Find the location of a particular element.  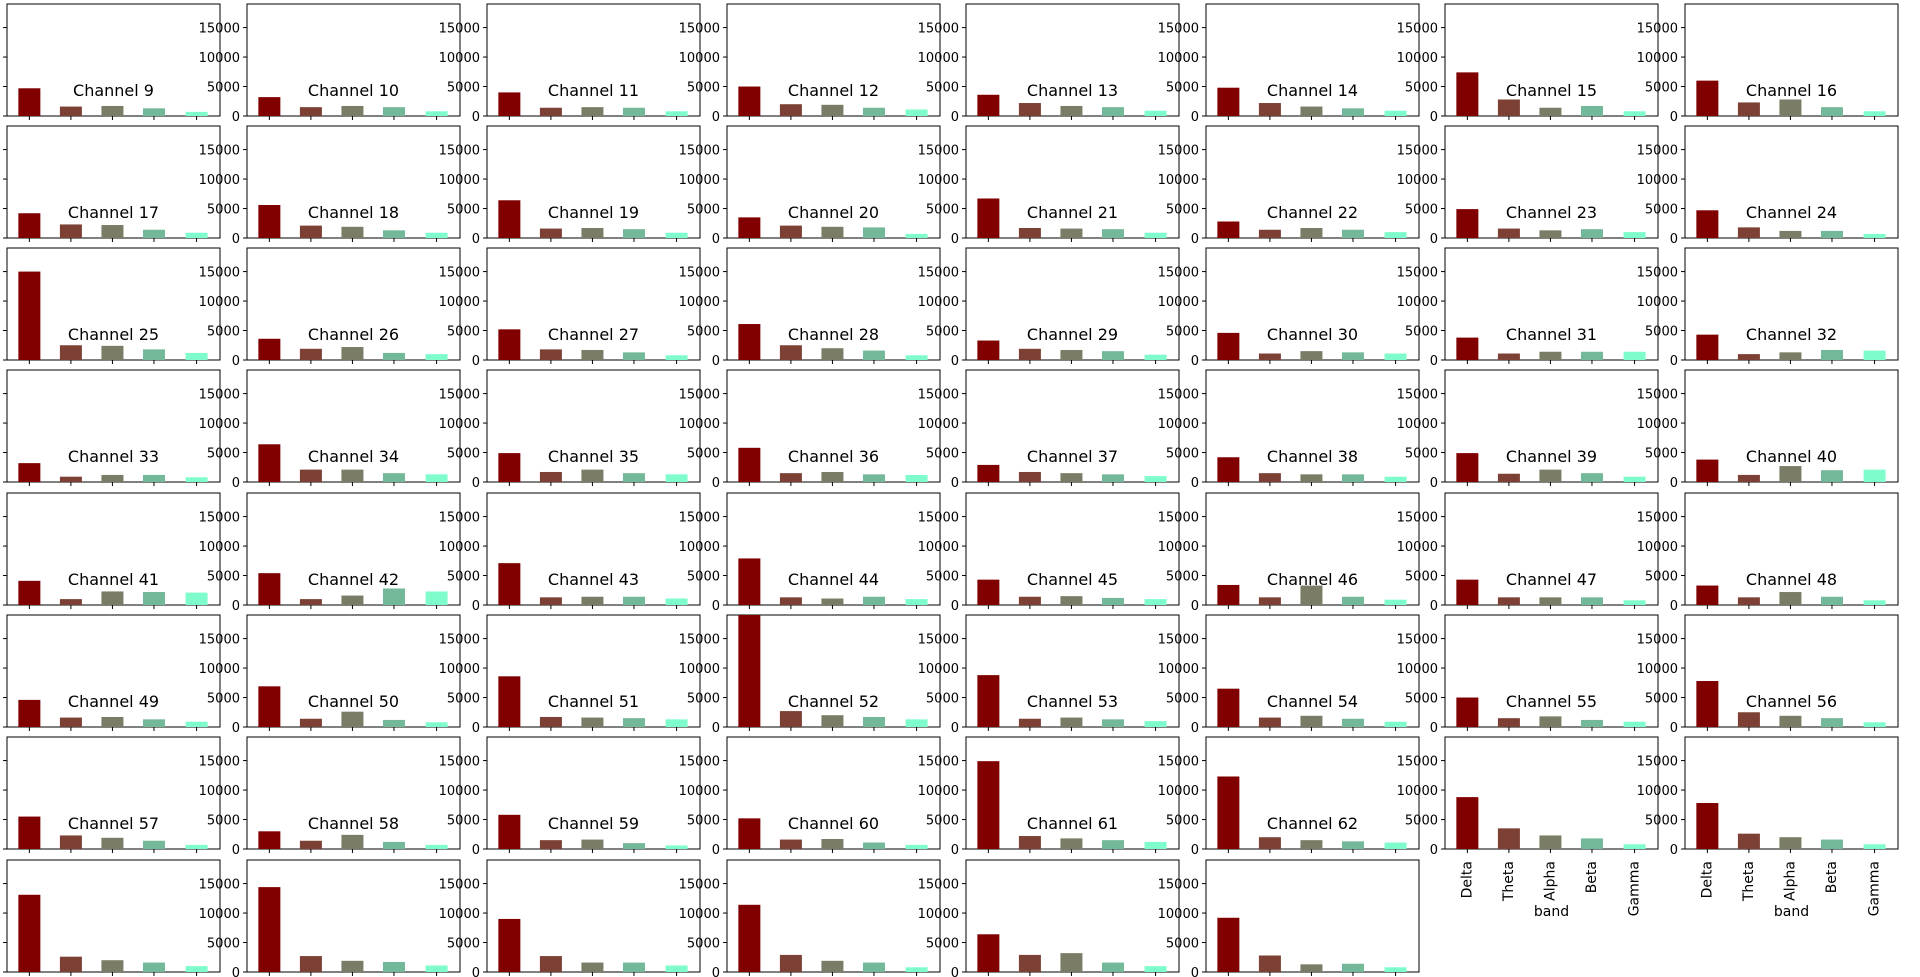

x-tick-label: Gamma is located at coordinates (1635, 888).